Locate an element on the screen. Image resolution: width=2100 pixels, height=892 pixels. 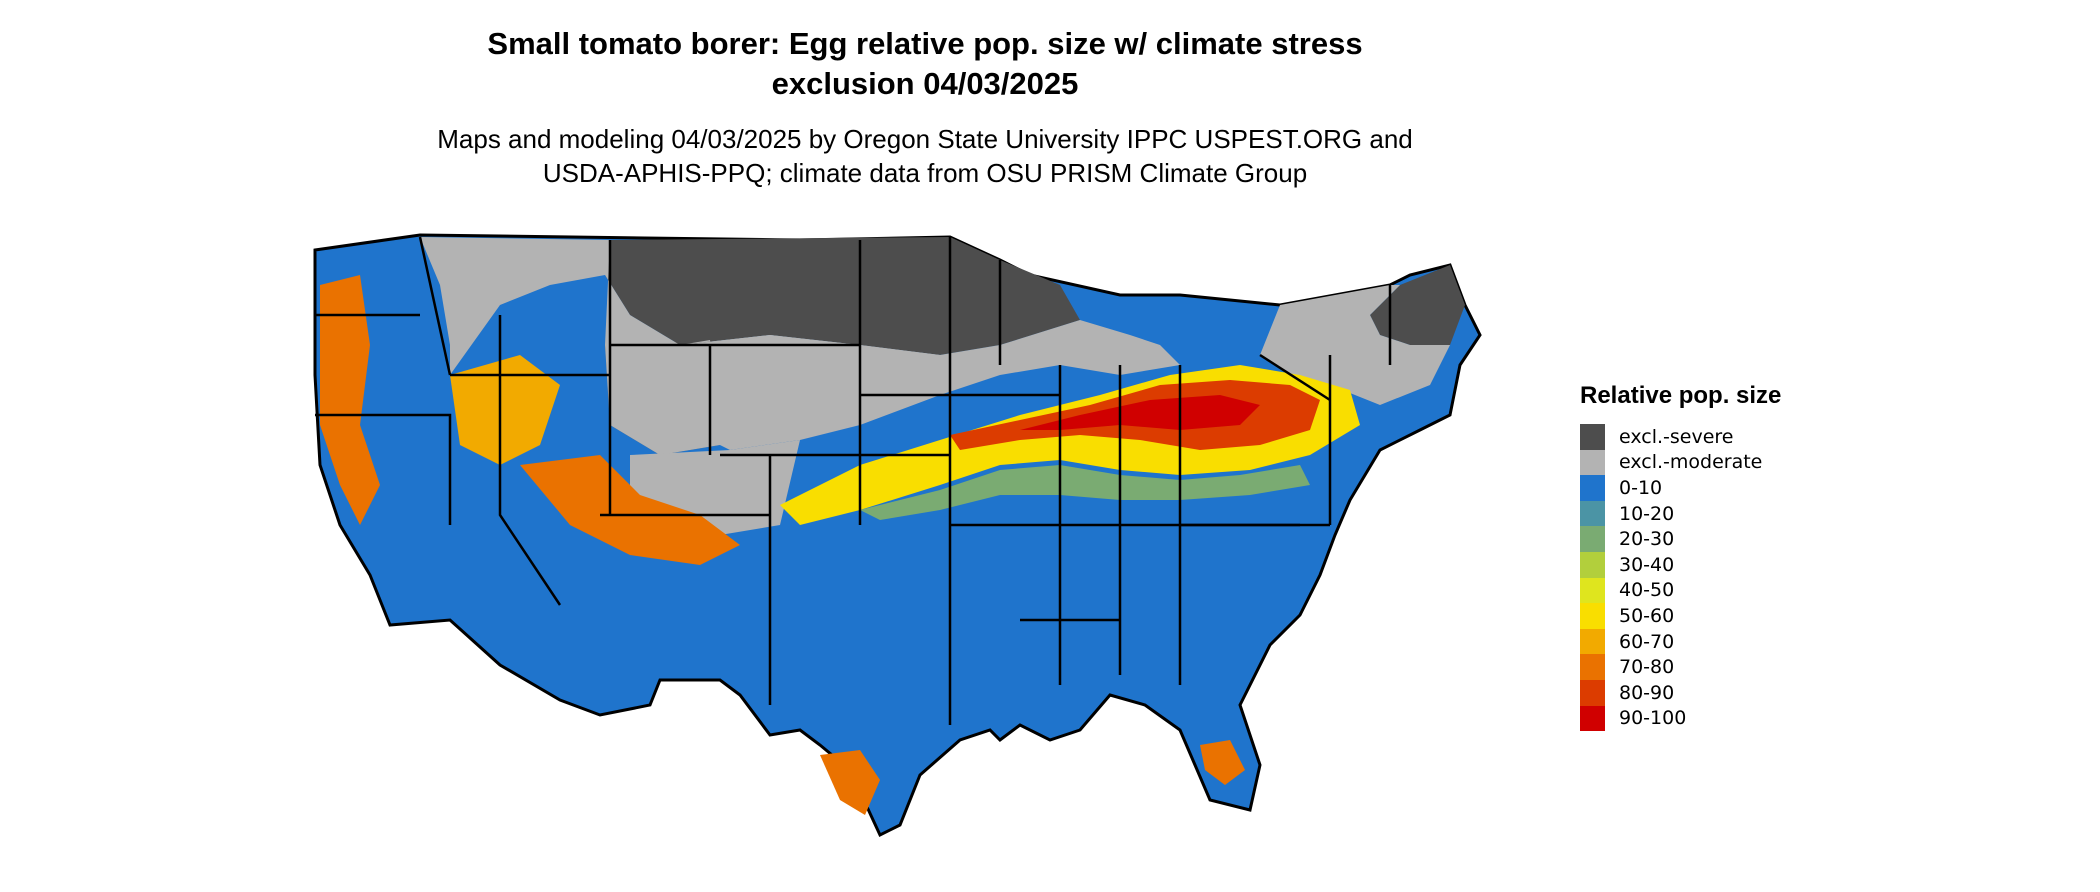
zone-excl-severe-north is located at coordinates (842, 296).